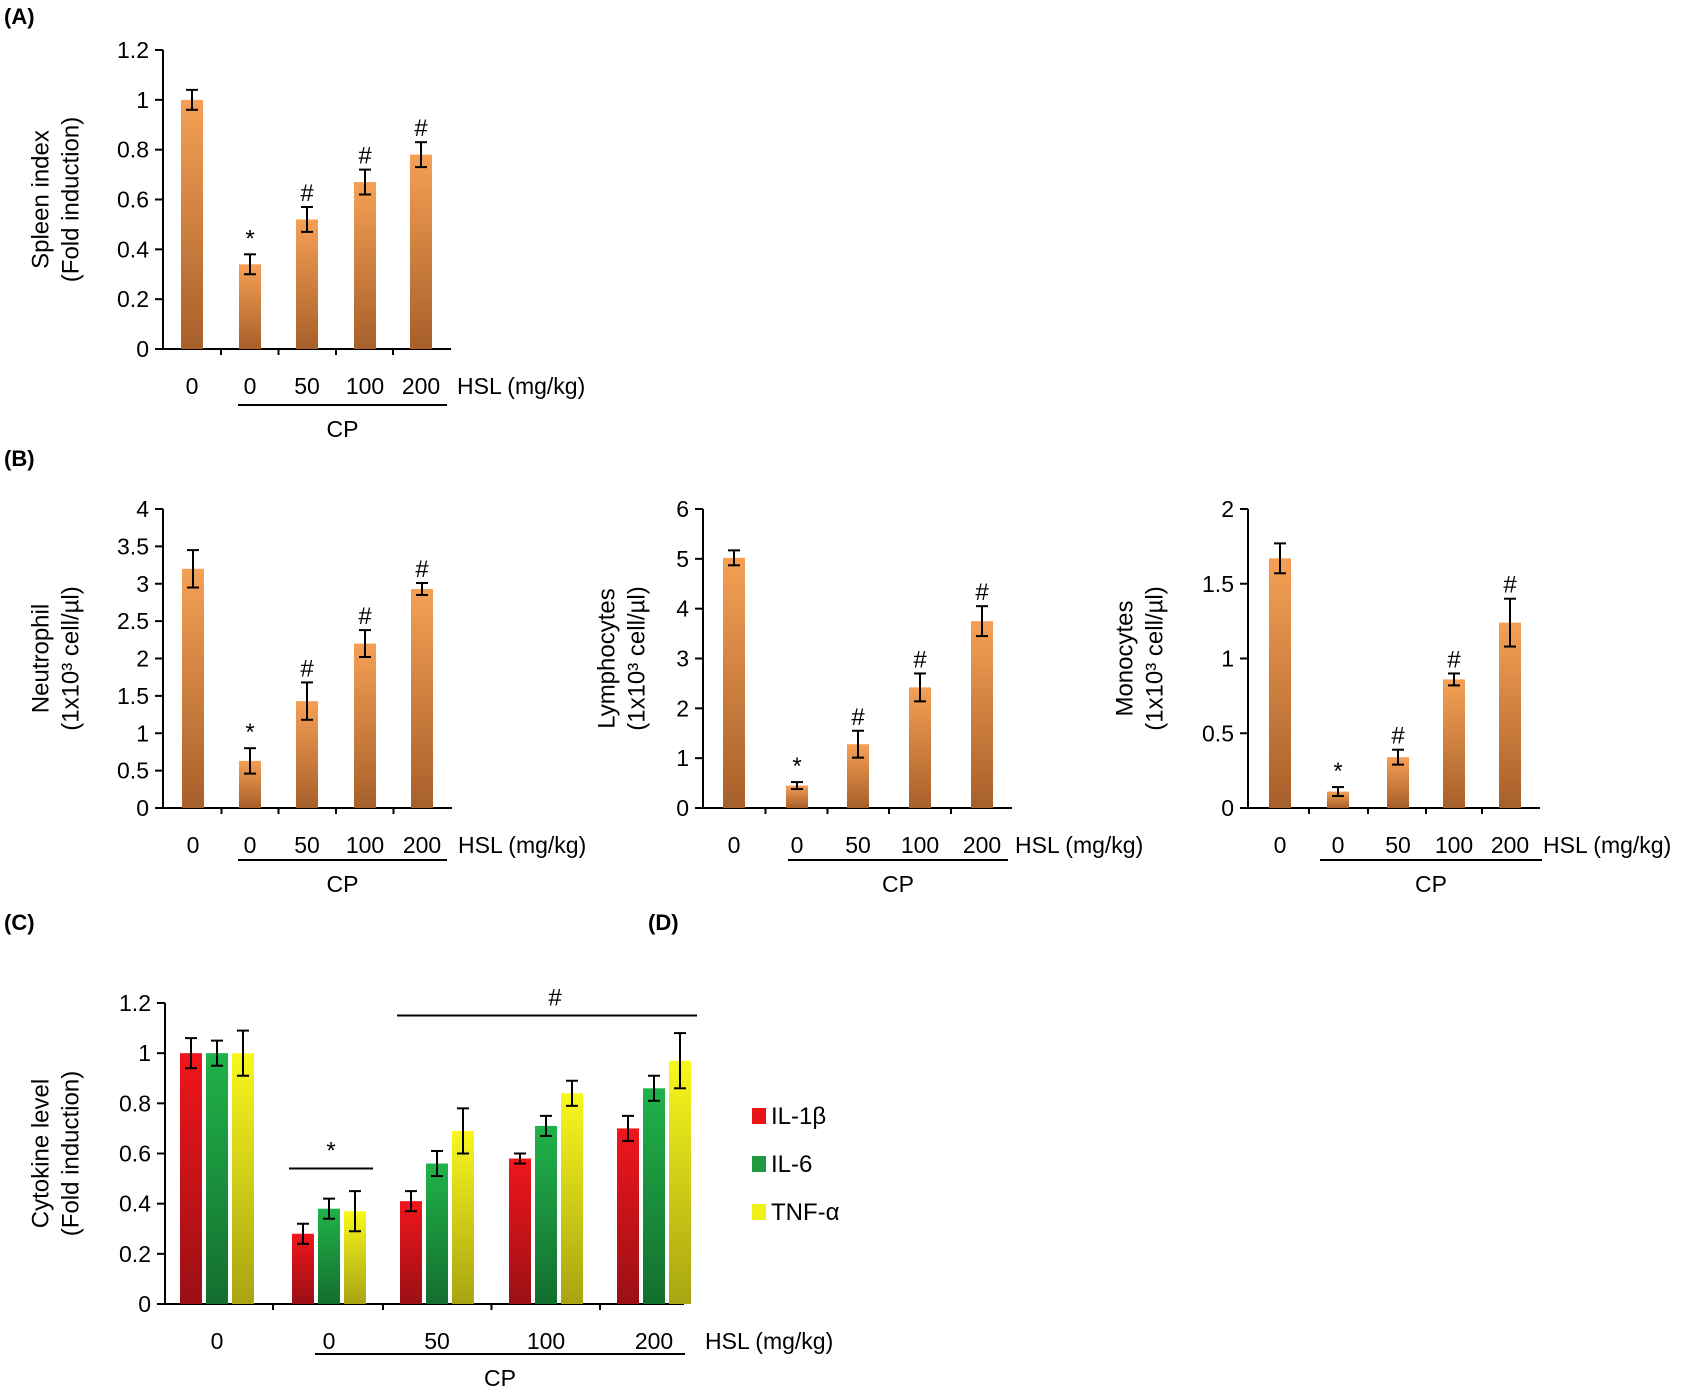 The width and height of the screenshot is (1696, 1398). What do you see at coordinates (19, 16) in the screenshot?
I see `panel-label-a: (A)` at bounding box center [19, 16].